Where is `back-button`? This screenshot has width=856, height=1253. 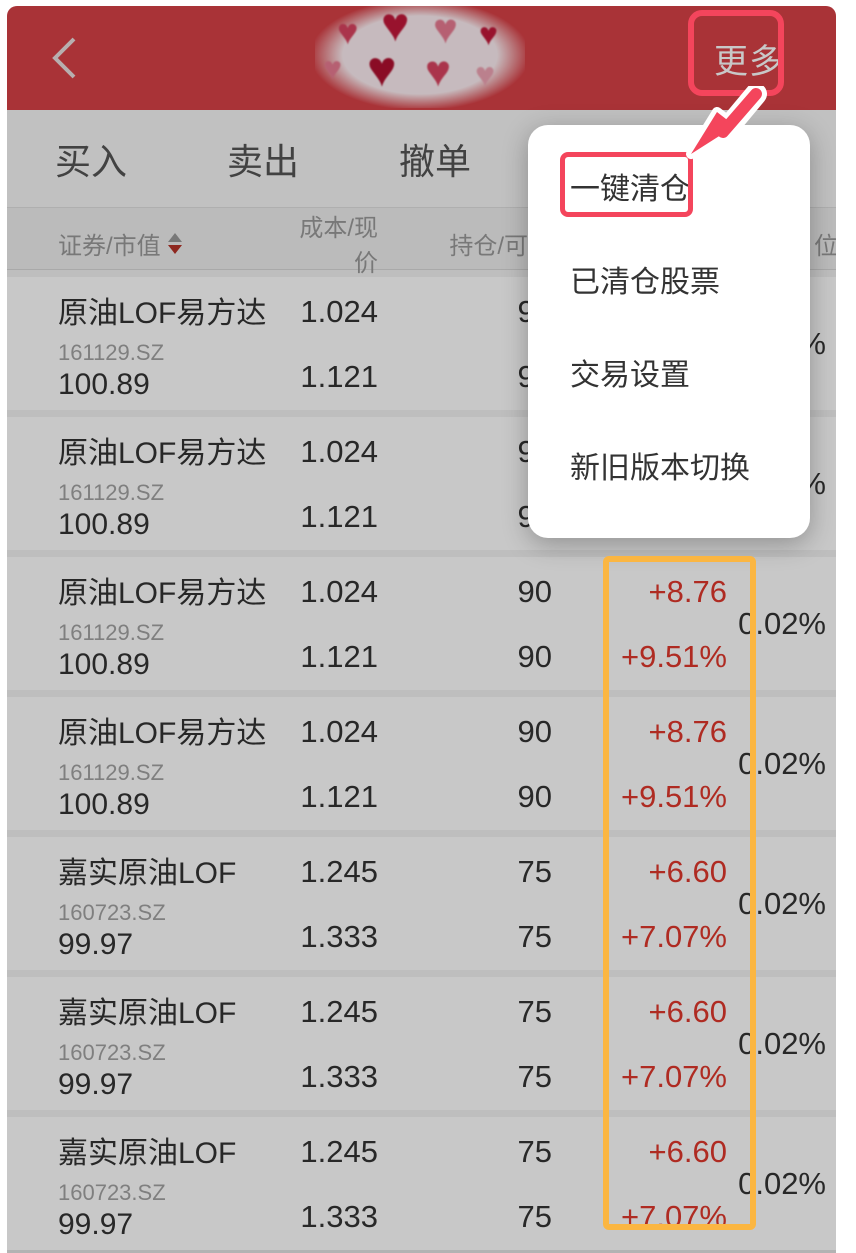 back-button is located at coordinates (64, 58).